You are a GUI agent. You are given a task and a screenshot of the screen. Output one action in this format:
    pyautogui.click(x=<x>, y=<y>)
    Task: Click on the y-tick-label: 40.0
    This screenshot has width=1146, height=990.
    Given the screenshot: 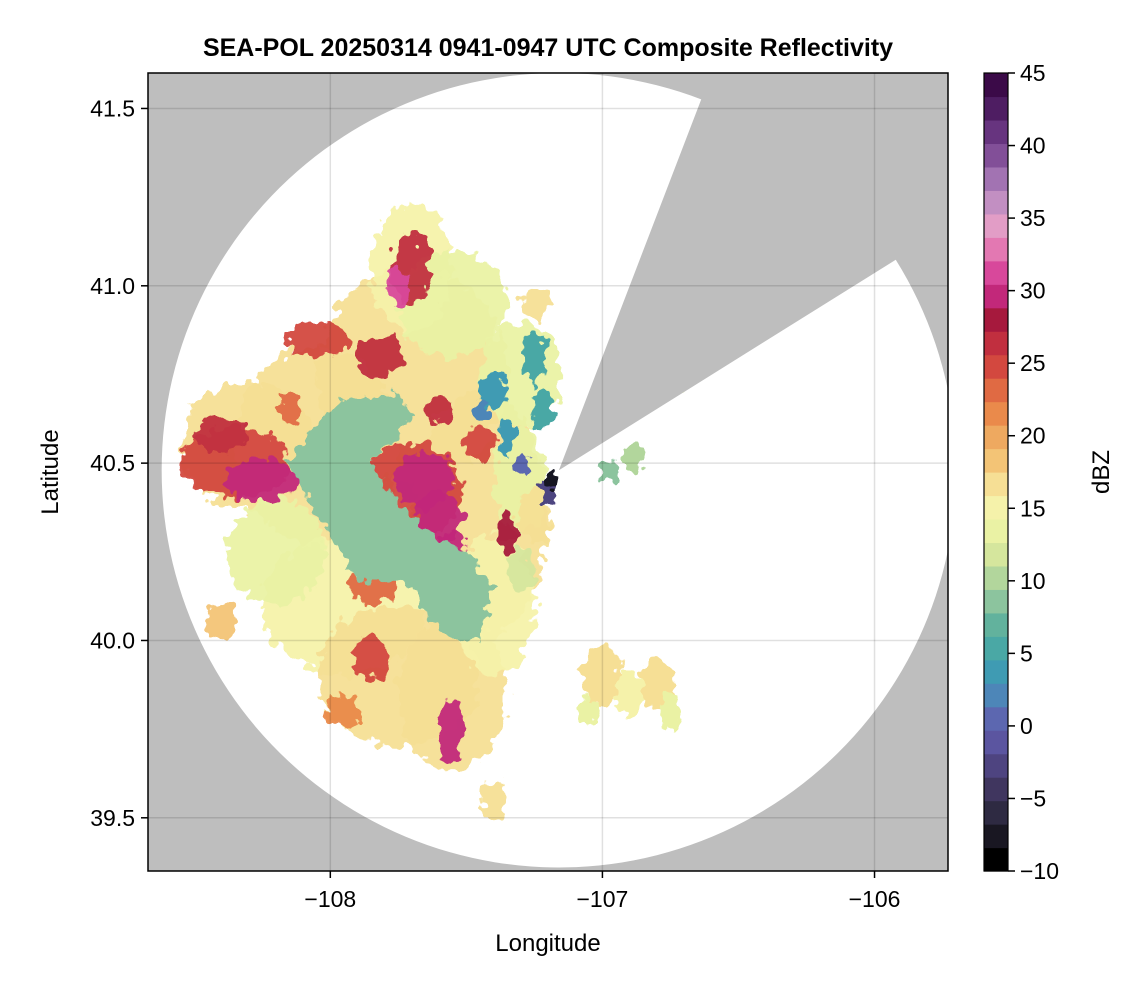 What is the action you would take?
    pyautogui.click(x=112, y=640)
    